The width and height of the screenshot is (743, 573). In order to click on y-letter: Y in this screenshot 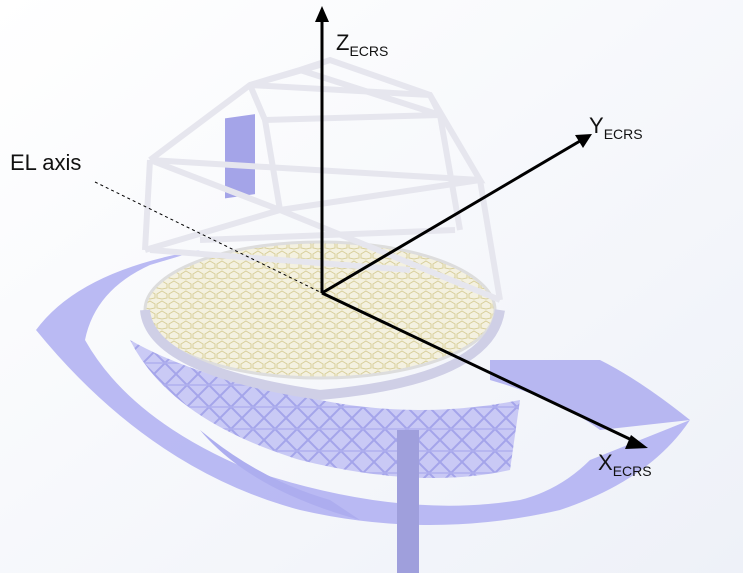, I will do `click(596, 125)`.